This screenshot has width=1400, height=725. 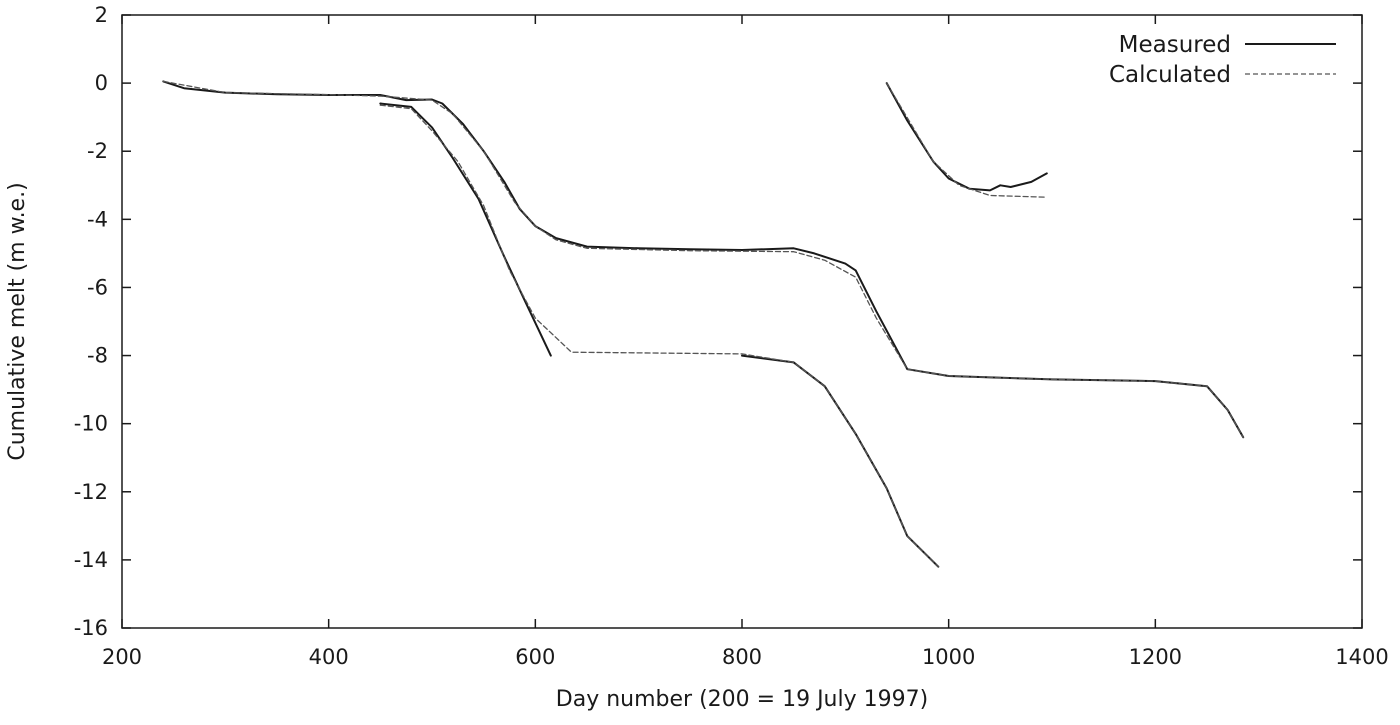 What do you see at coordinates (1175, 45) in the screenshot?
I see `legend-label-measured: Measured` at bounding box center [1175, 45].